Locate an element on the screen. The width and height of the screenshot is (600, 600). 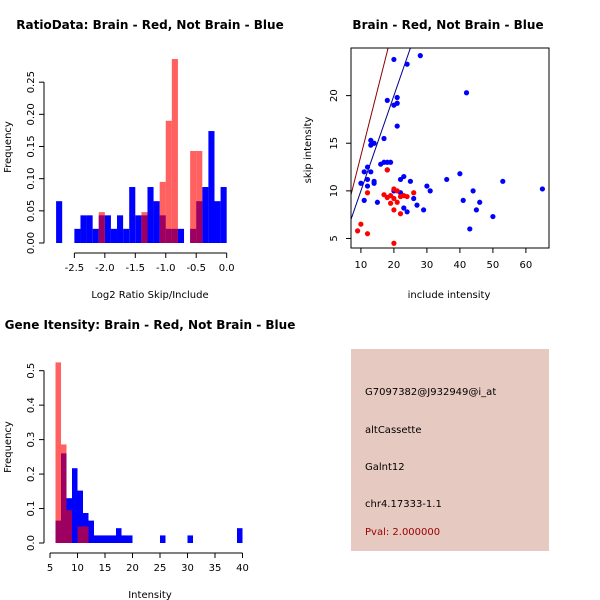
y-tick-label: 0.3 is located at coordinates (31, 440).